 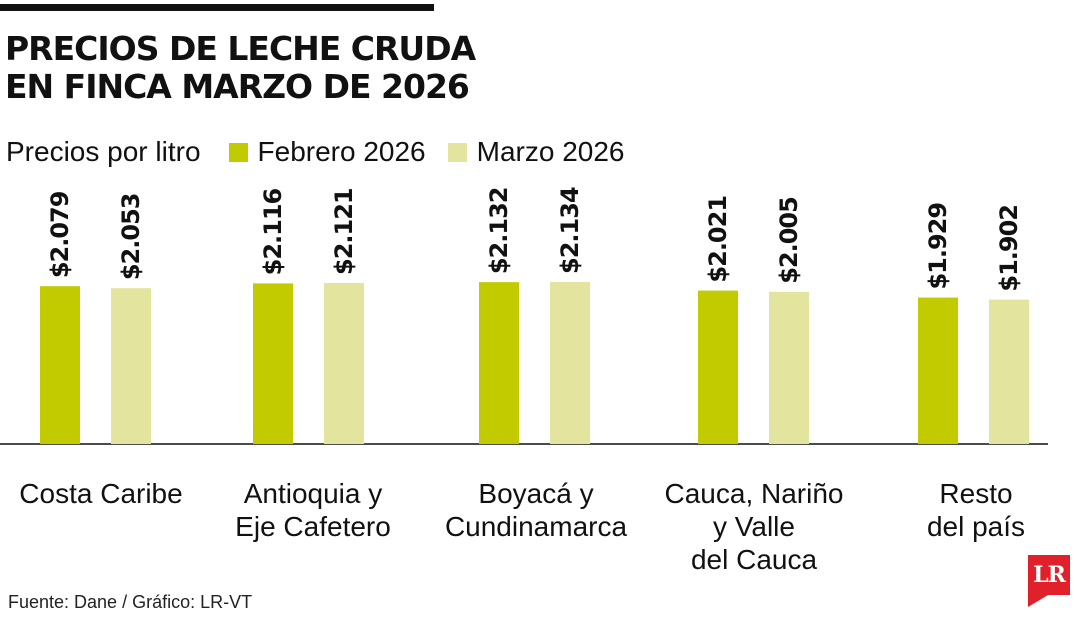 I want to click on legend-item-marzo: Marzo 2026, so click(x=536, y=152).